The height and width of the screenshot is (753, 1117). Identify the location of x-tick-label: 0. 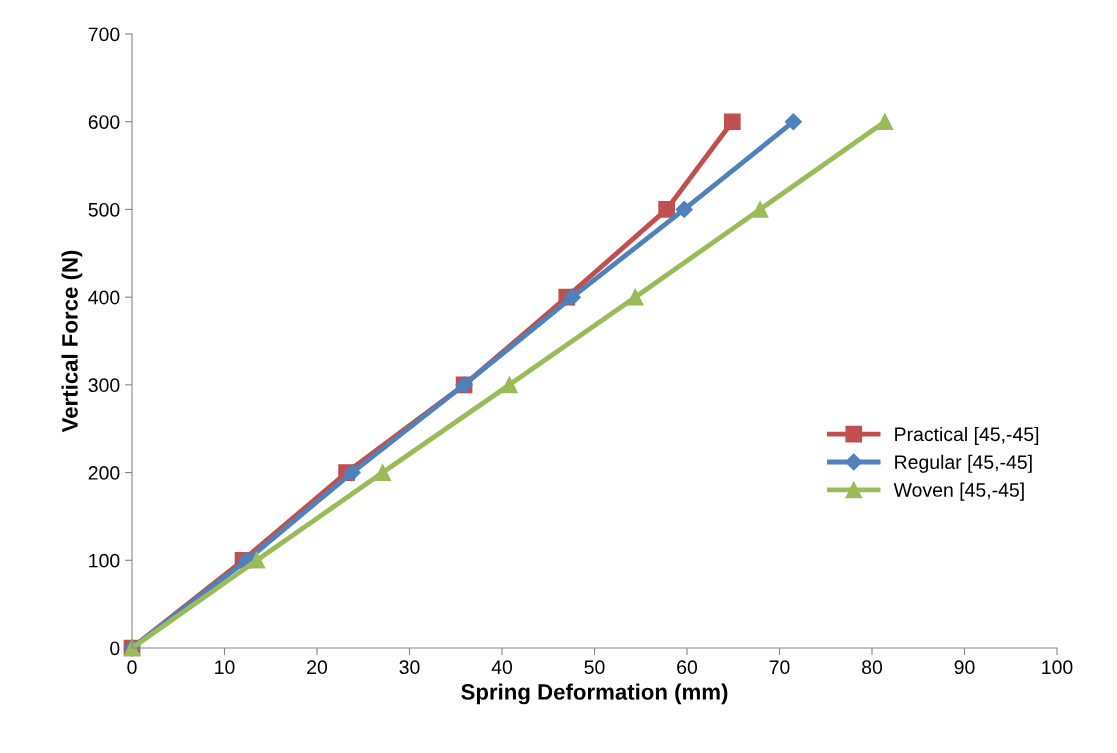
(132, 667).